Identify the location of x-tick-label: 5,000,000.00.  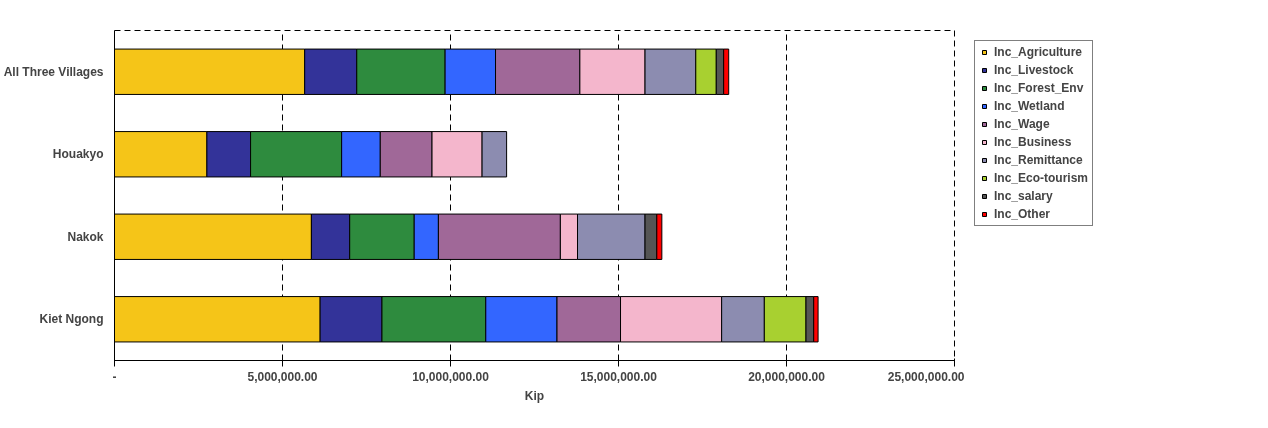
(282, 376).